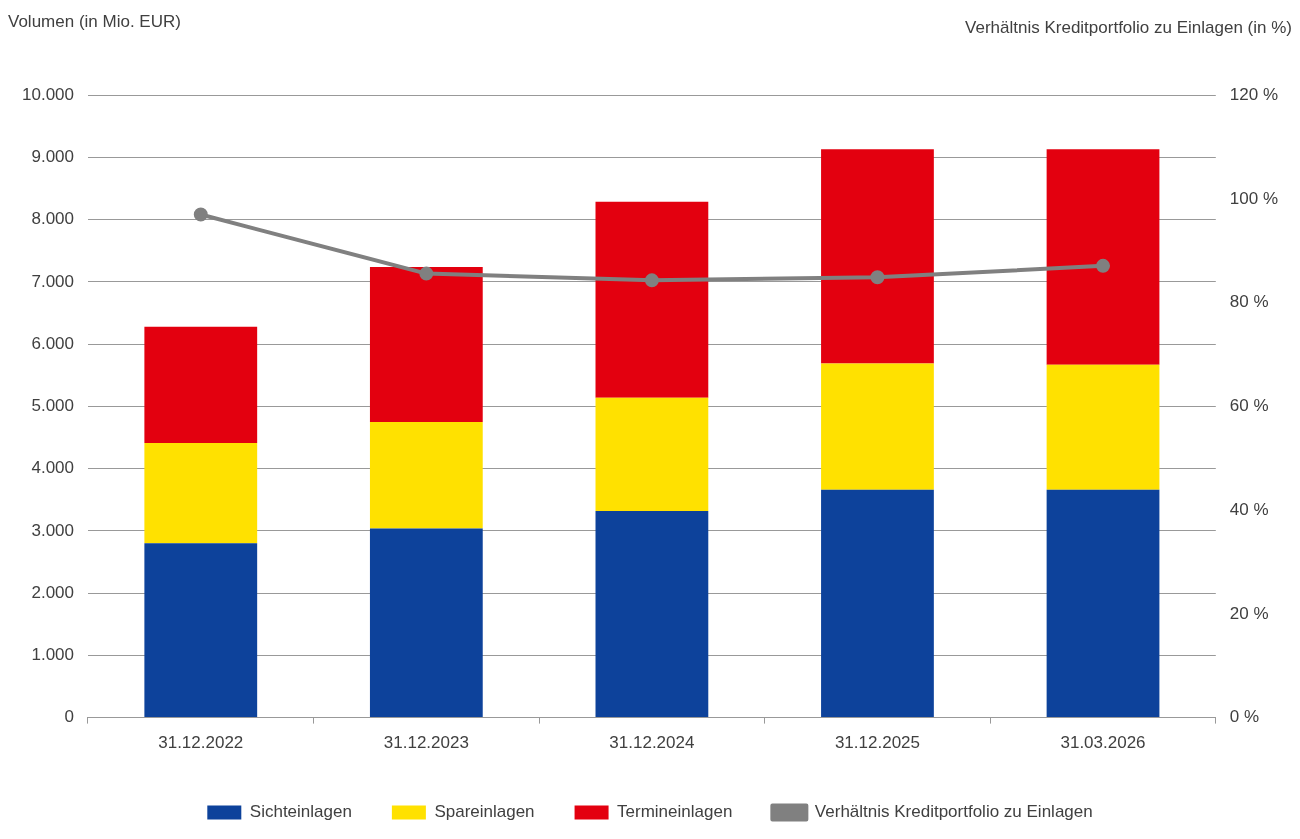  I want to click on y-tick-label: 7.000, so click(52, 281).